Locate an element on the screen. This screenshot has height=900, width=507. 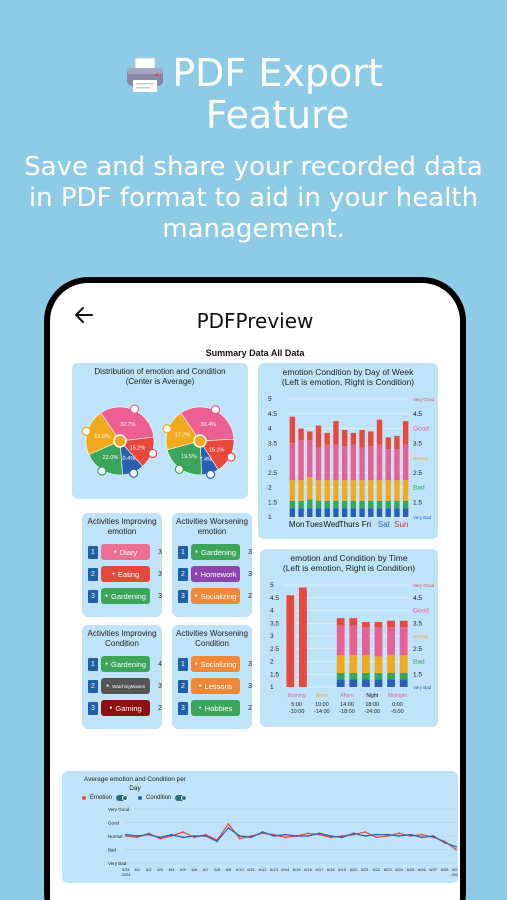
pie-slice-label: 30.4% is located at coordinates (208, 425).